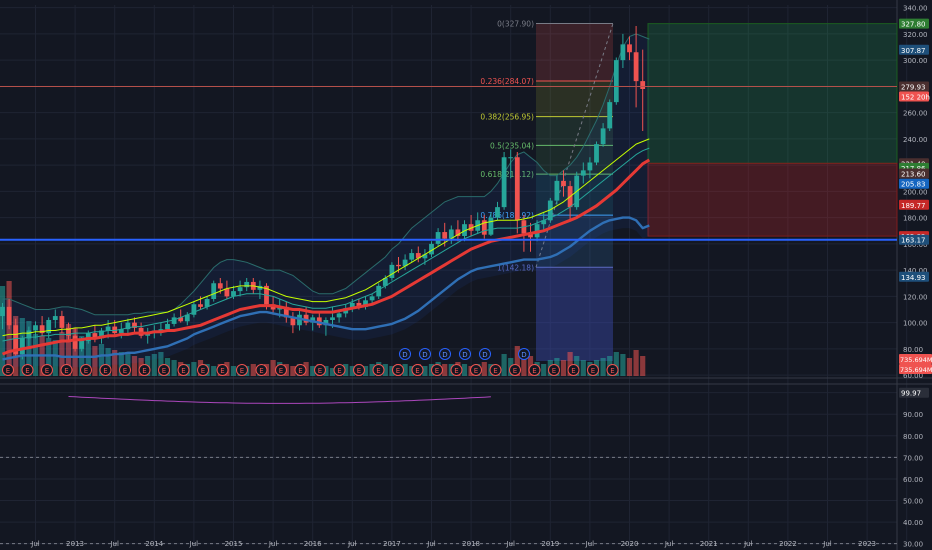  Describe the element at coordinates (914, 173) in the screenshot. I see `price-badge: 213.60` at that location.